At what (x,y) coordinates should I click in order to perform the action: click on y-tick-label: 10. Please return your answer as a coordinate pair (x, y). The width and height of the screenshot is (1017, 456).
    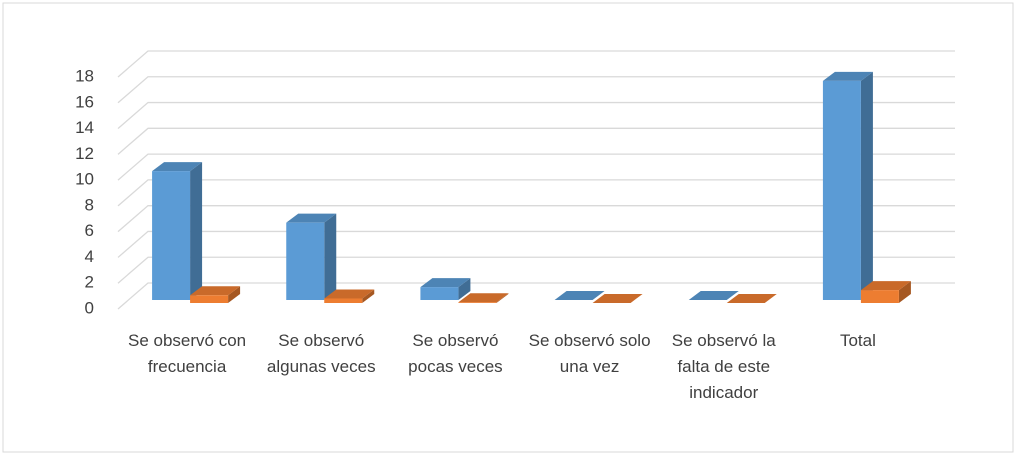
    Looking at the image, I should click on (84, 179).